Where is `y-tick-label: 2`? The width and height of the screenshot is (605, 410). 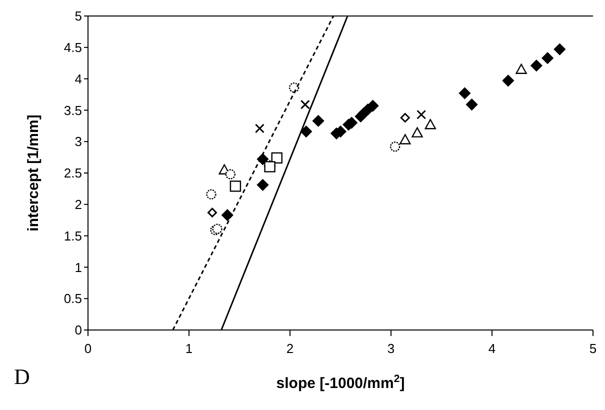
y-tick-label: 2 is located at coordinates (78, 204).